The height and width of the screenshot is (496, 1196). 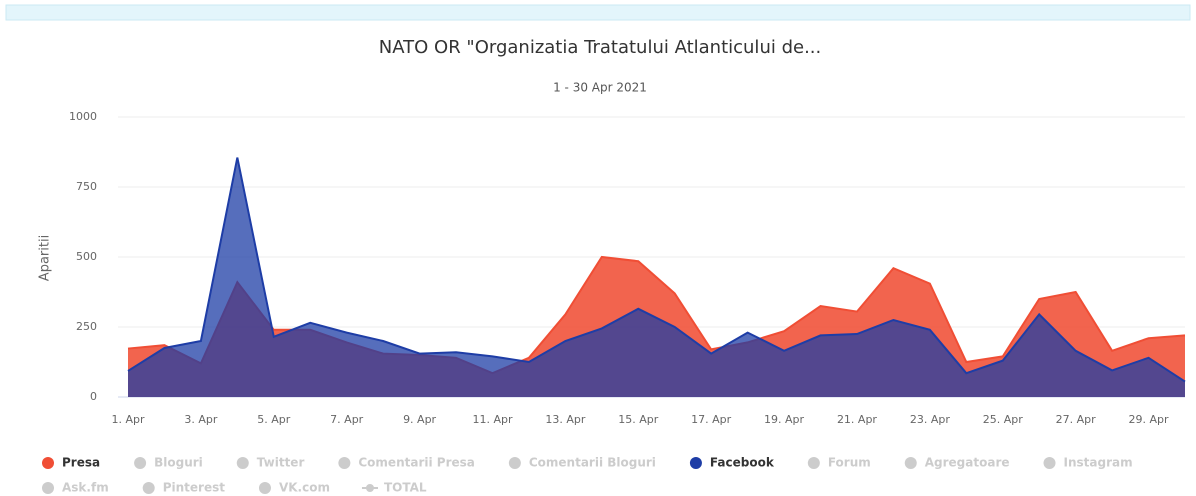 What do you see at coordinates (492, 419) in the screenshot?
I see `x-tick-label: 11. Apr` at bounding box center [492, 419].